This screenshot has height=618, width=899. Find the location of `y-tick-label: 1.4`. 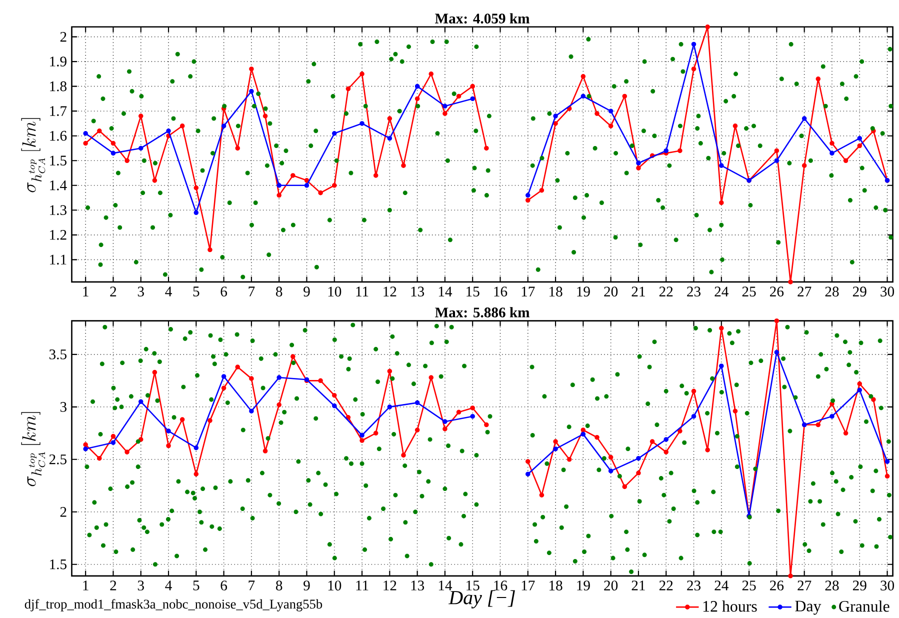

y-tick-label: 1.4 is located at coordinates (58, 185).